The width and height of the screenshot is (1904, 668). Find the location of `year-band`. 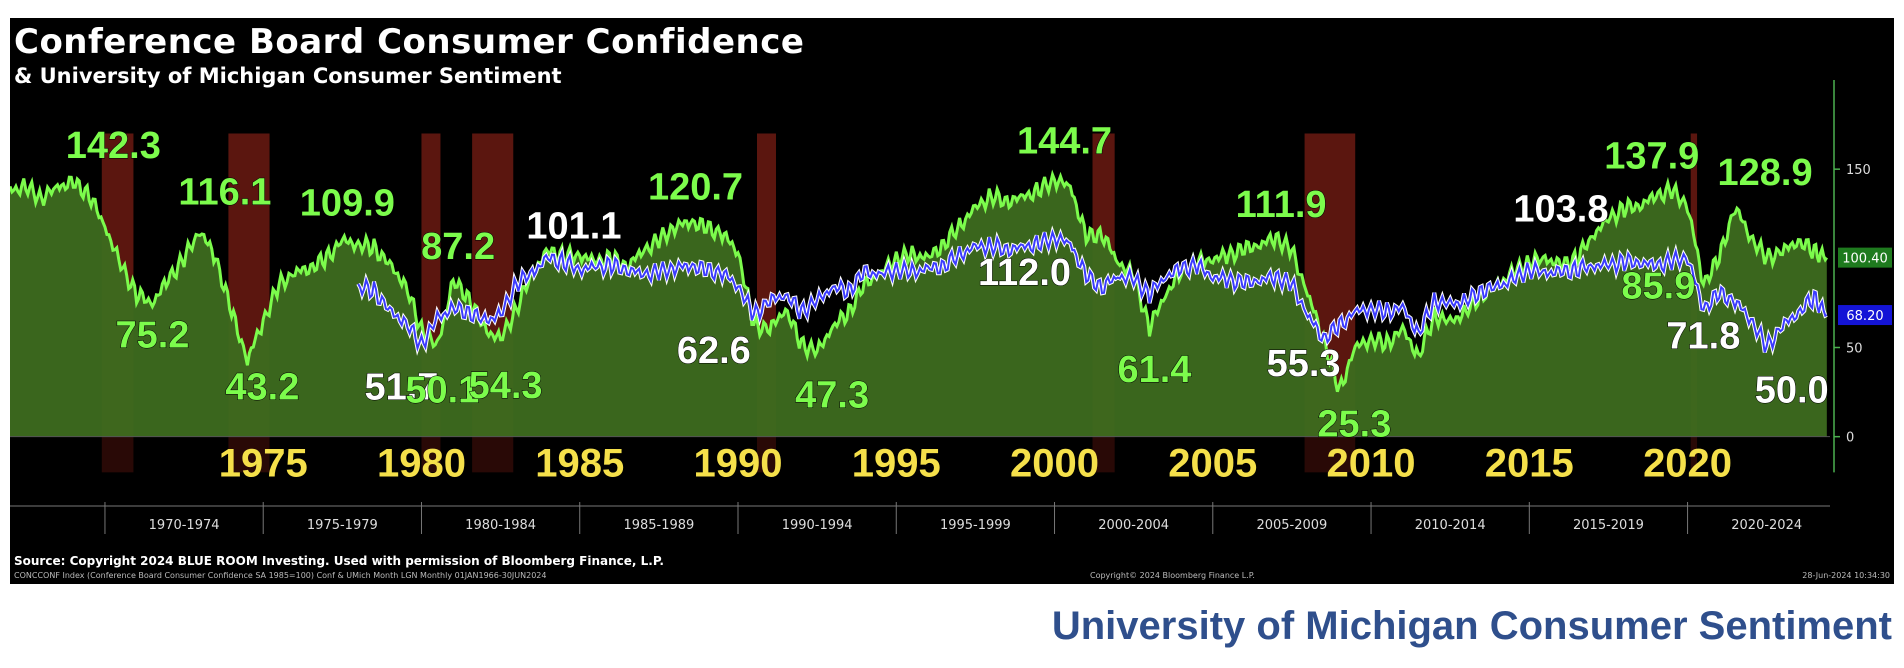

year-band is located at coordinates (920, 464).